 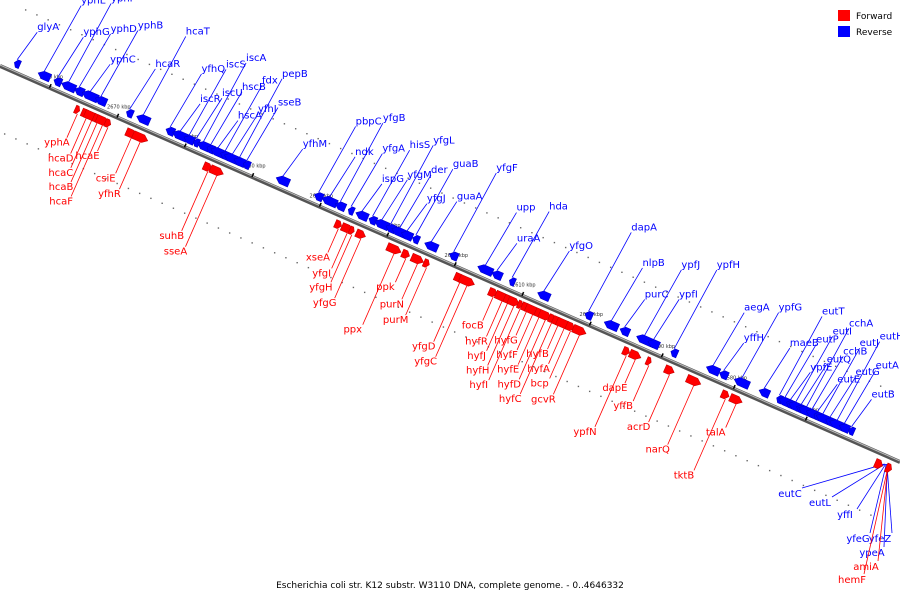 I want to click on reverse-gene-hcar: hcaR, so click(x=152, y=89).